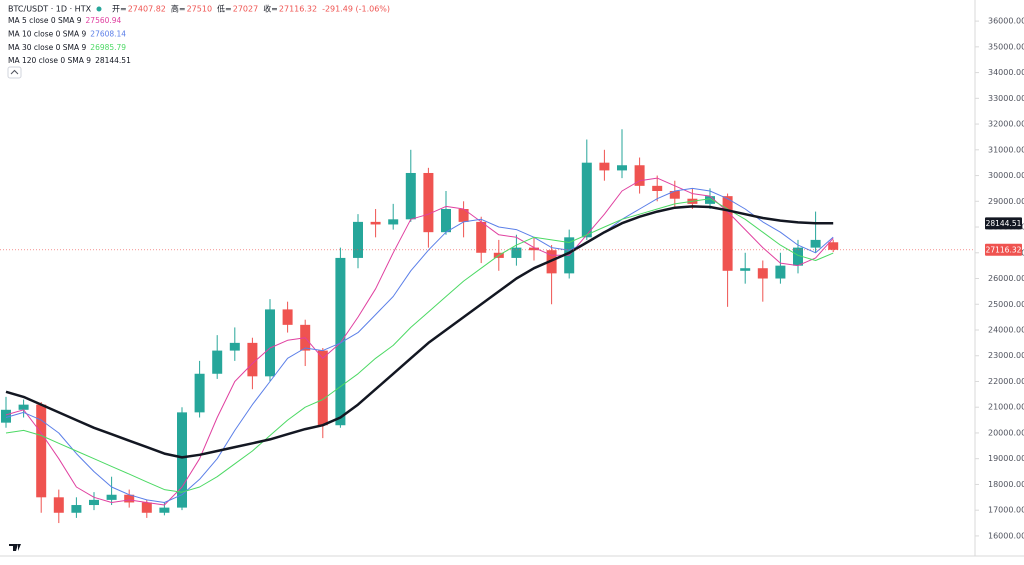 This screenshot has width=1024, height=565. What do you see at coordinates (45, 20) in the screenshot?
I see `legend-name: MA 5 close 0 SMA 9` at bounding box center [45, 20].